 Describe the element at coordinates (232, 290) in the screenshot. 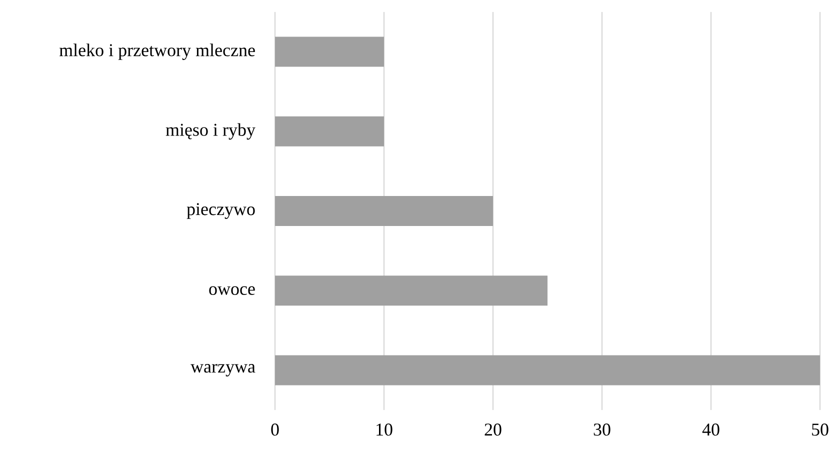

I see `y-tick-label: owoce` at that location.